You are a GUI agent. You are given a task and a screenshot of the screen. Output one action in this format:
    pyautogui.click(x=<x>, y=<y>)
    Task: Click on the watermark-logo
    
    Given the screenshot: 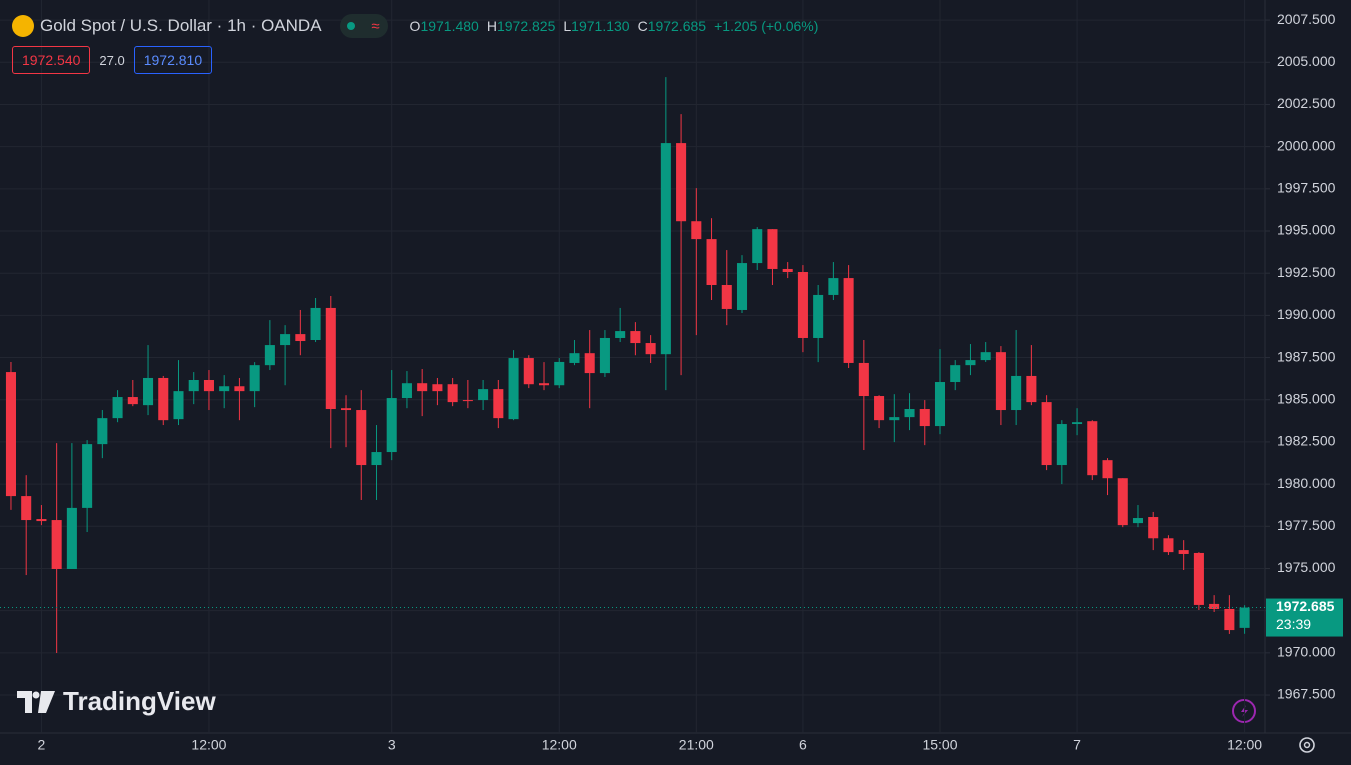 What is the action you would take?
    pyautogui.click(x=36, y=701)
    